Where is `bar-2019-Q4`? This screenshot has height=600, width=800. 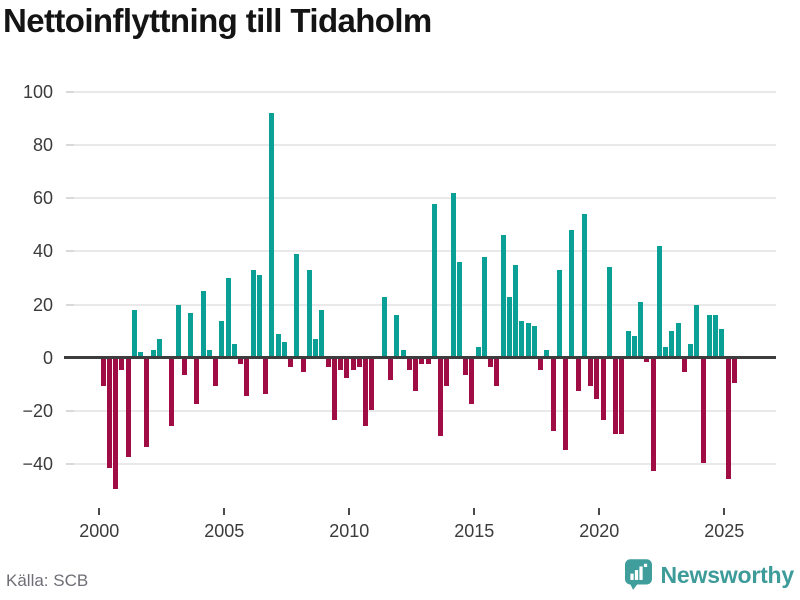
bar-2019-Q4 is located at coordinates (597, 379).